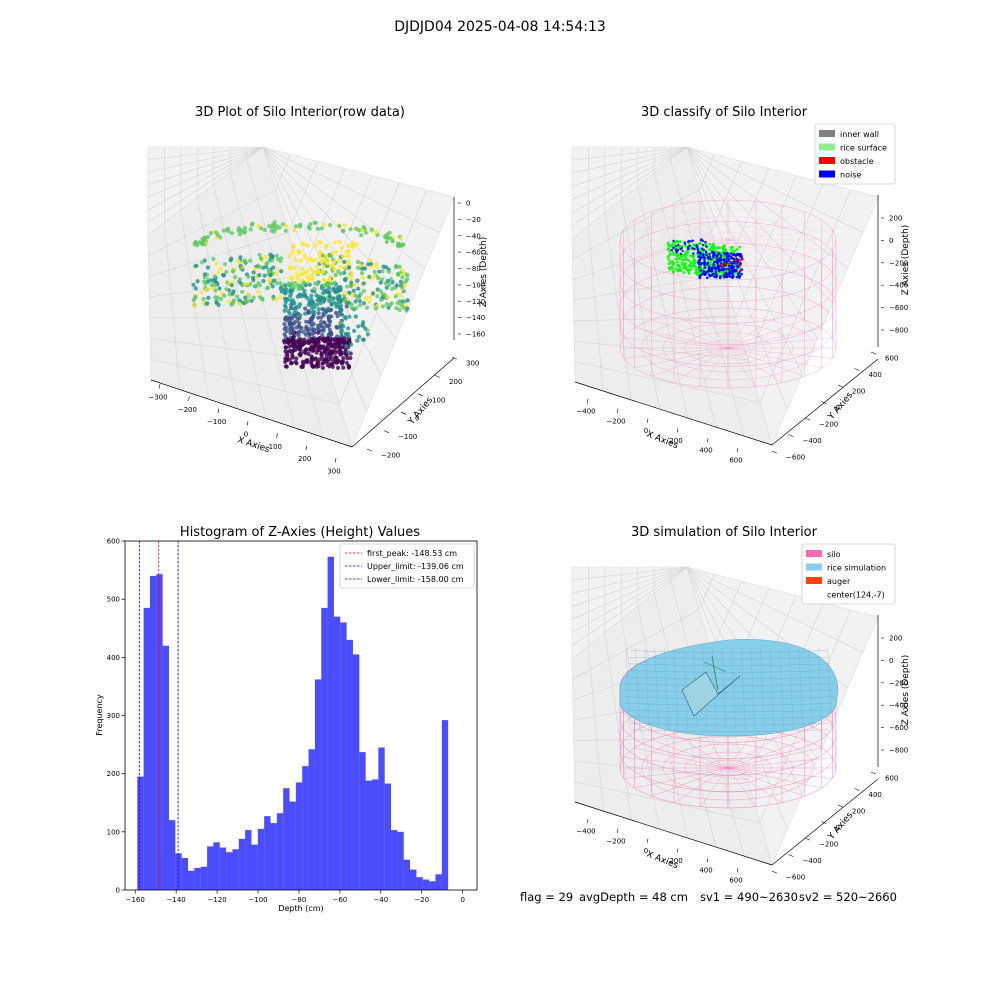 The width and height of the screenshot is (1000, 1000). I want to click on simulation-x-tick-label: 0, so click(646, 851).